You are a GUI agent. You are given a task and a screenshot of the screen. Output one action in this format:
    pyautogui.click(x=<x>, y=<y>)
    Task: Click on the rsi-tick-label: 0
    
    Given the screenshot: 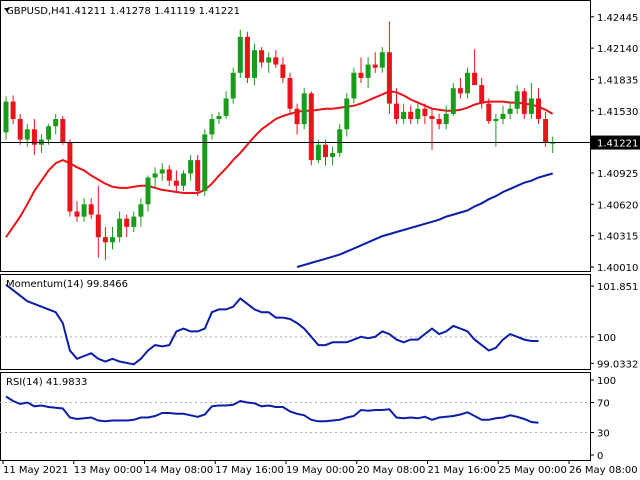 What is the action you would take?
    pyautogui.click(x=600, y=456)
    